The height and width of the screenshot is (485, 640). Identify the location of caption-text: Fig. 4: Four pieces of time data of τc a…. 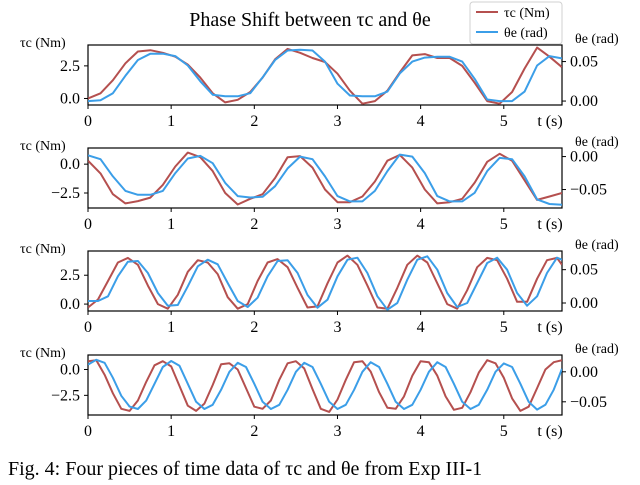
(245, 469).